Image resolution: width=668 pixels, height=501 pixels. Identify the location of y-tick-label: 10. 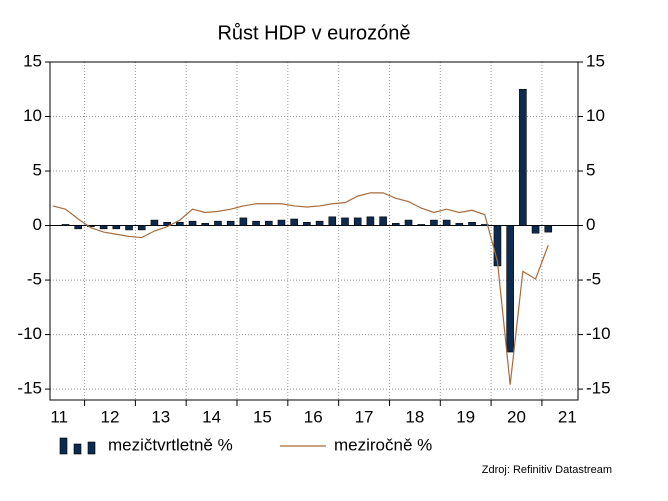
(32, 115).